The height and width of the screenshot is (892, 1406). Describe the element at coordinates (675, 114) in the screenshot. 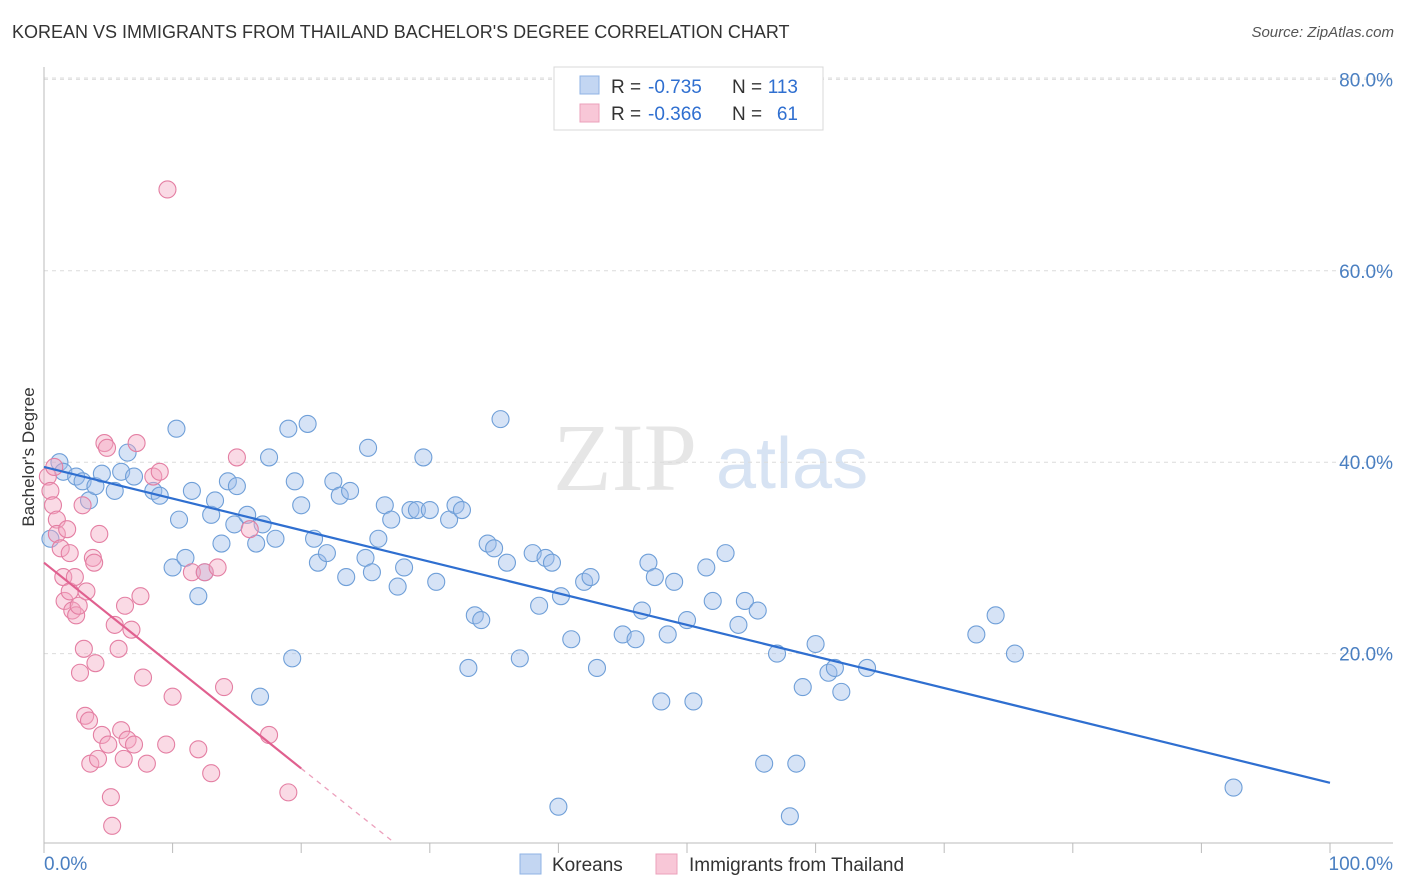

I see `stats-r-value-thailand: -0.366` at that location.